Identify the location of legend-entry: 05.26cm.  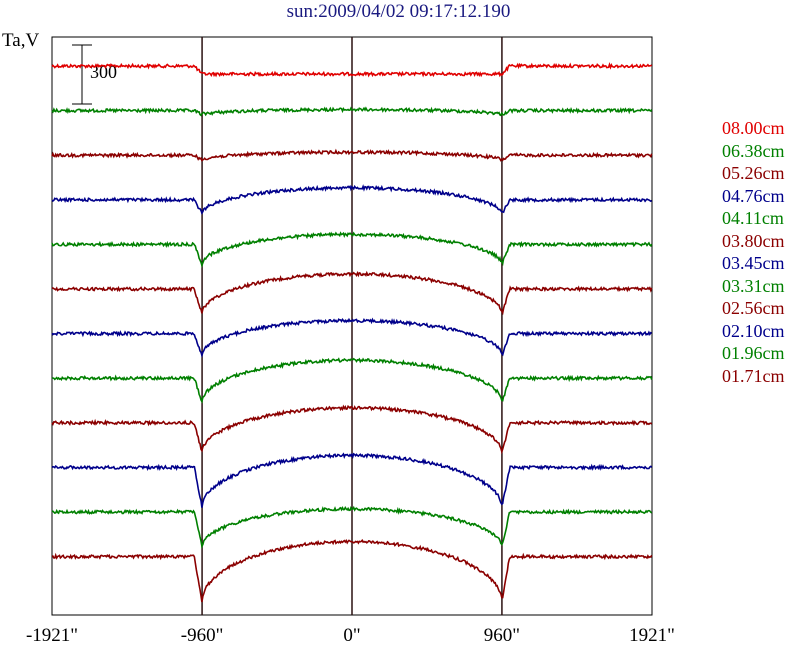
(753, 173).